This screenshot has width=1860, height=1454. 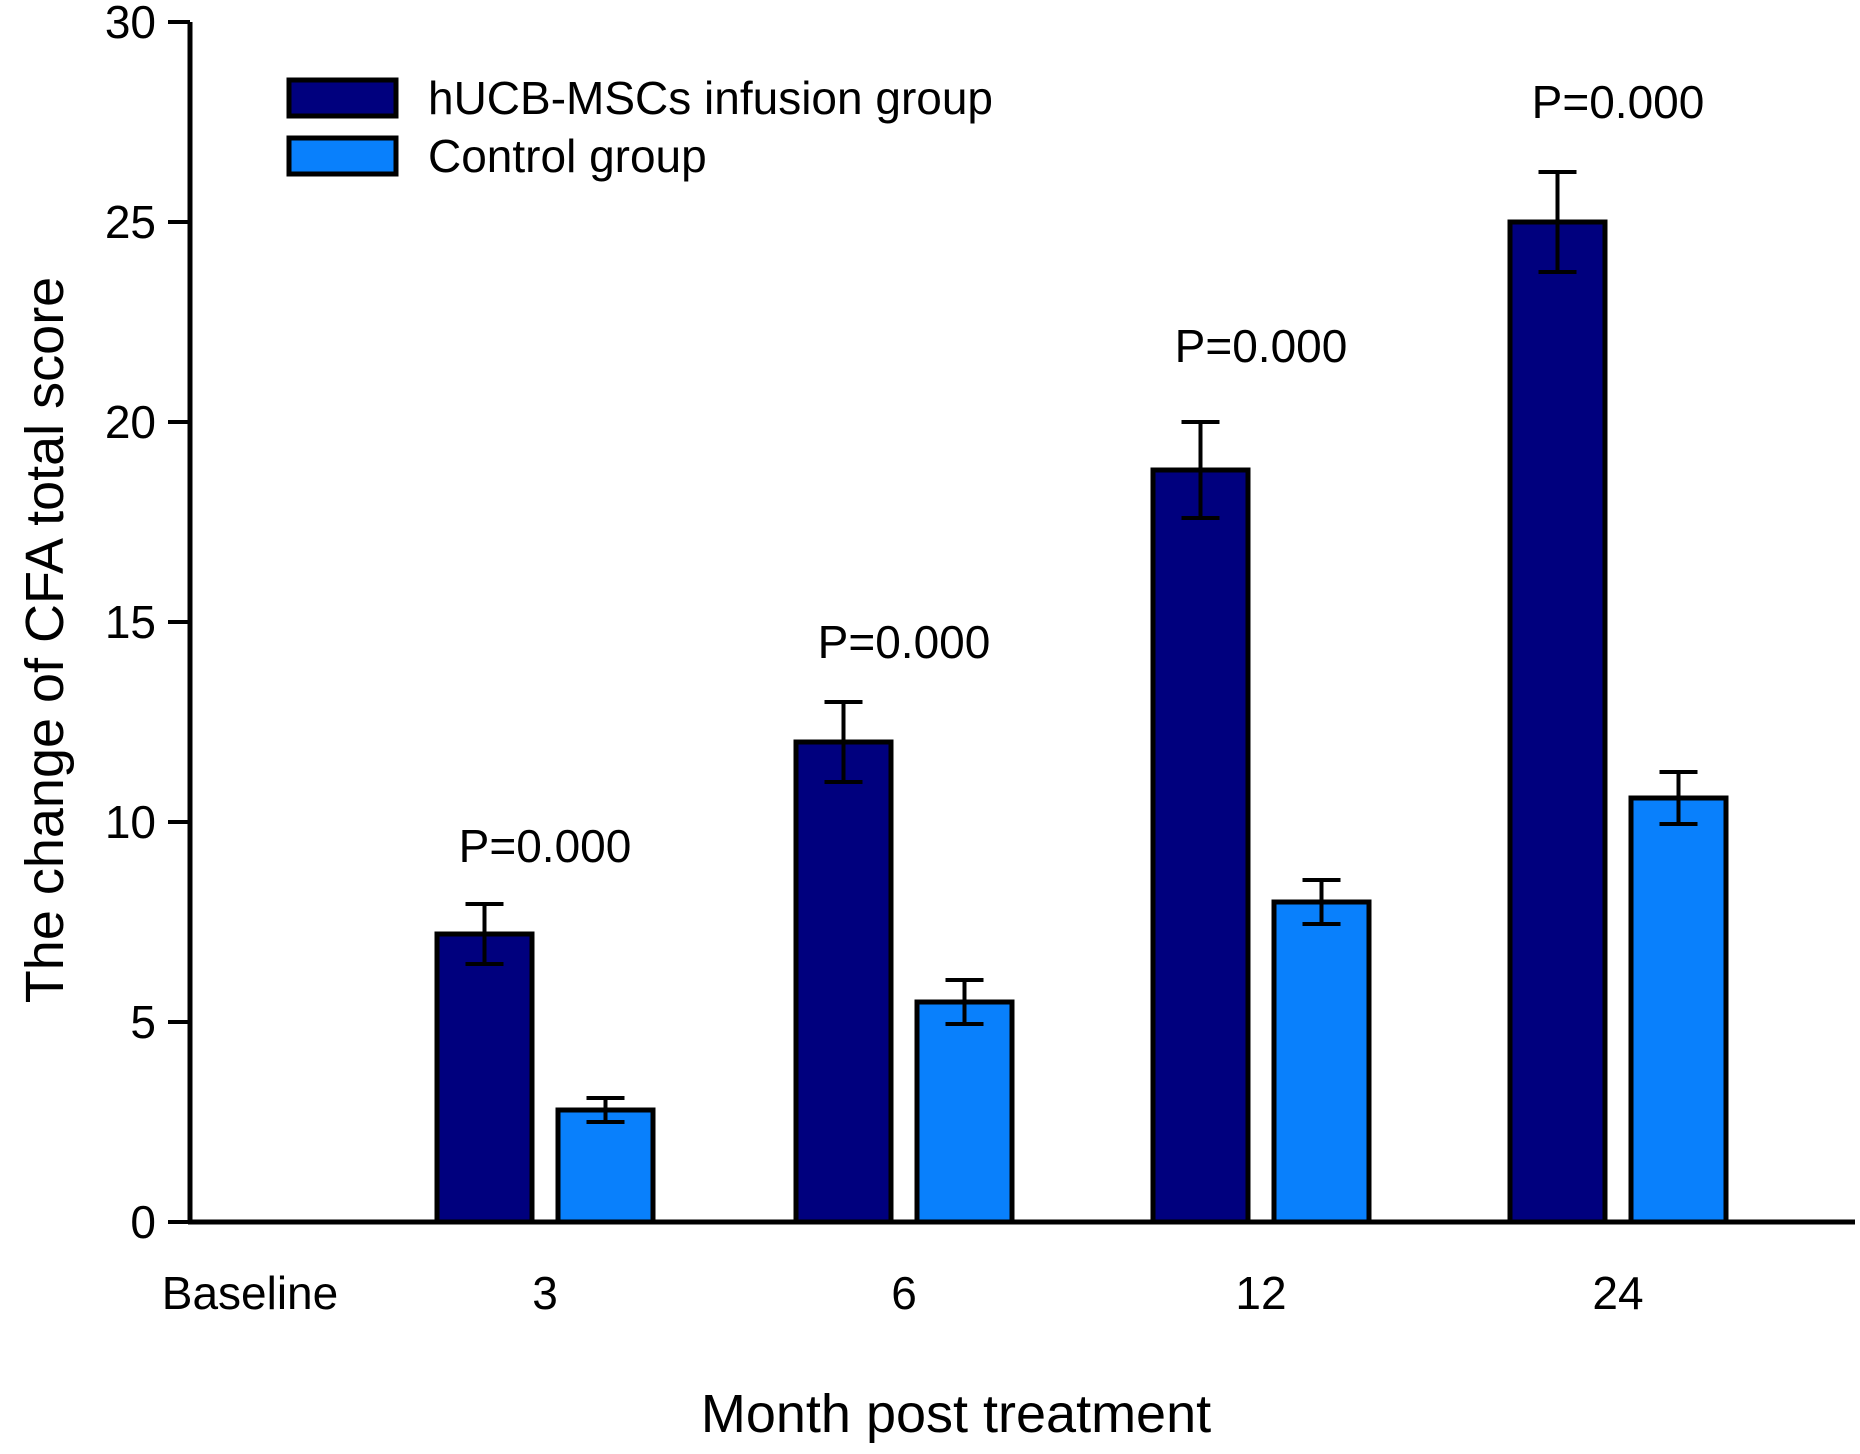 What do you see at coordinates (567, 156) in the screenshot?
I see `legend-label-1: Control group` at bounding box center [567, 156].